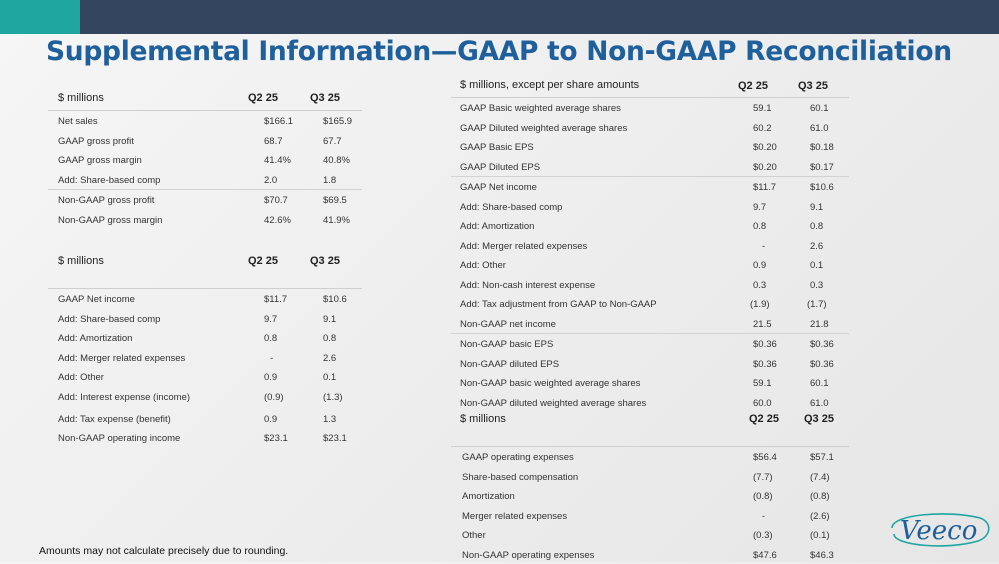  Describe the element at coordinates (277, 220) in the screenshot. I see `value-q2: 42.6%` at that location.